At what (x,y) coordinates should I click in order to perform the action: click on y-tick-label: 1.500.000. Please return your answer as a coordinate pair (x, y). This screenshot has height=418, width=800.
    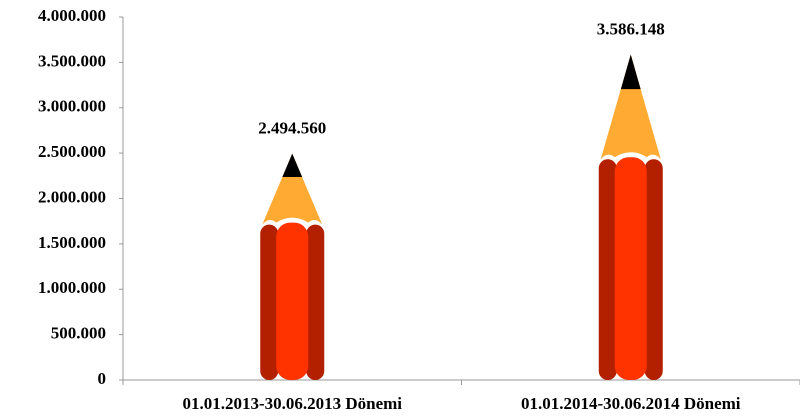
    Looking at the image, I should click on (72, 242).